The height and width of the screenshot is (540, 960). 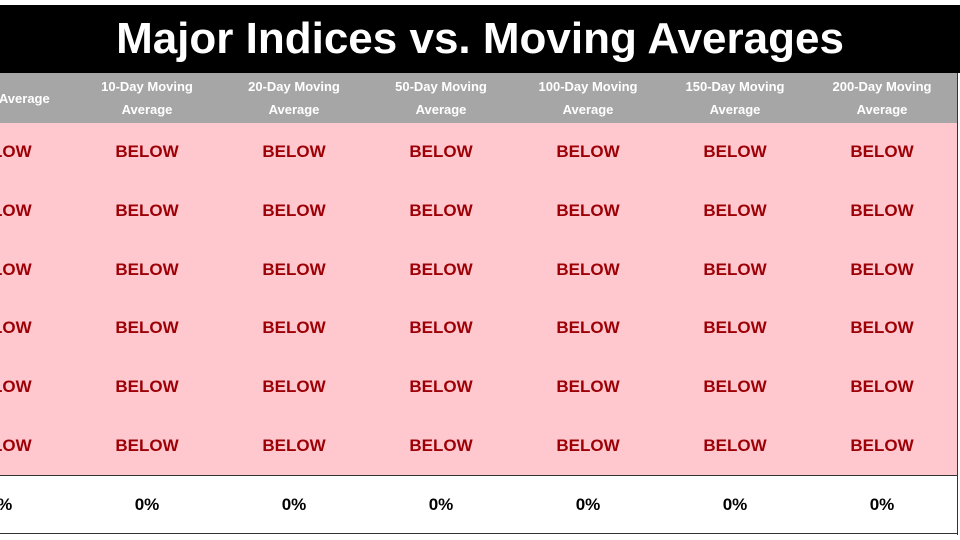 I want to click on column-header-text: 50-Day Moving Average, so click(x=441, y=98).